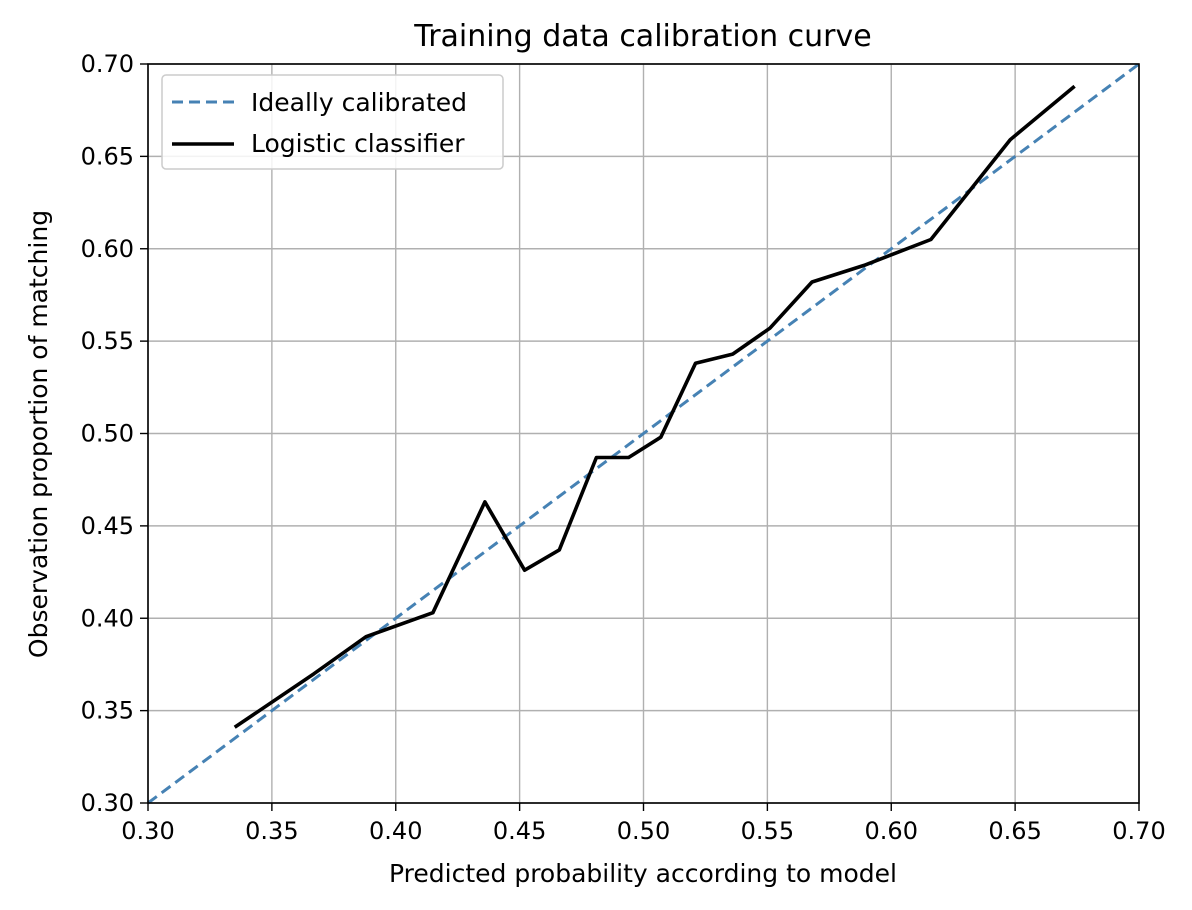 The width and height of the screenshot is (1192, 910). I want to click on x-tick-label: 0.30, so click(147, 831).